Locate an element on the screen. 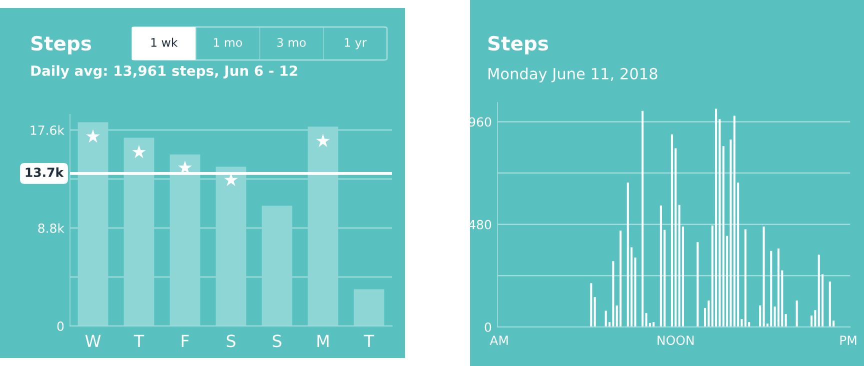  x-tick-label: M is located at coordinates (323, 340).